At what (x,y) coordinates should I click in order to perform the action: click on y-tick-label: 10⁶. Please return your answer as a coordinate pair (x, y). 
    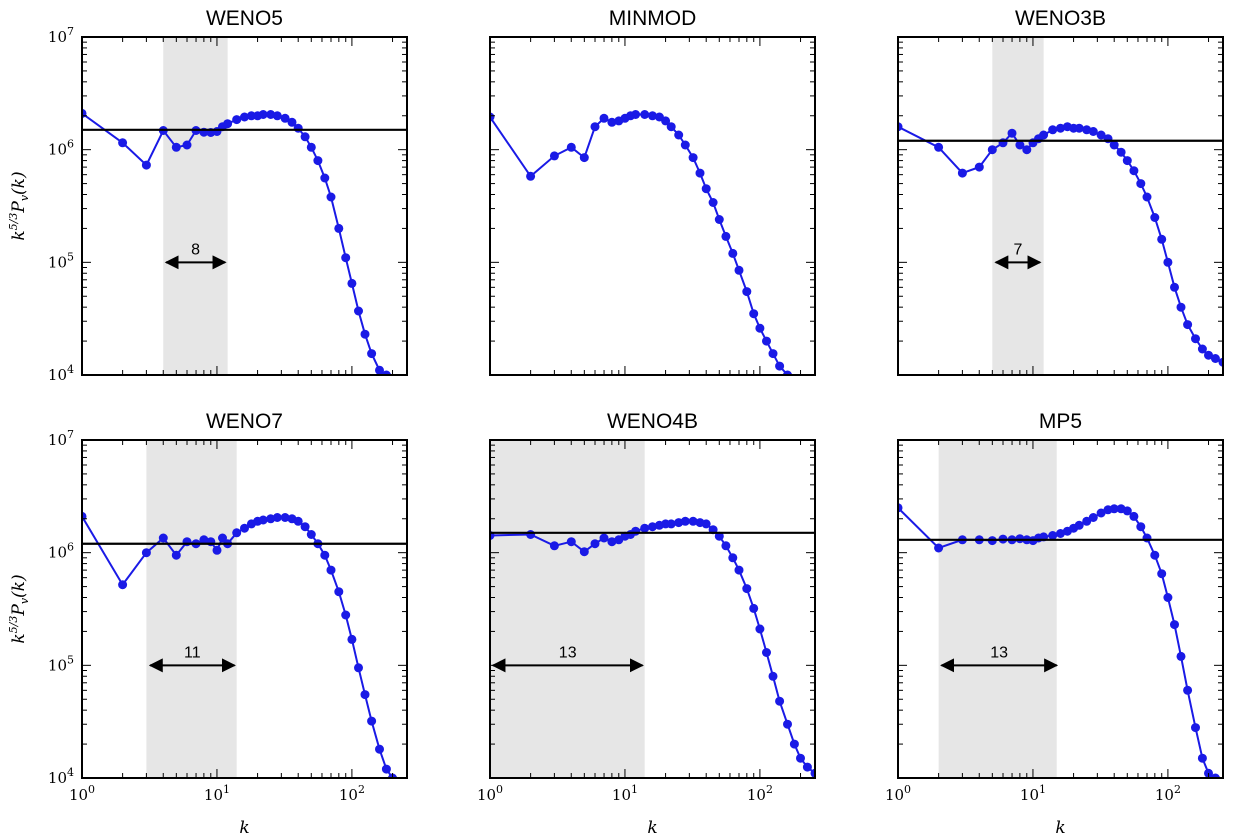
    Looking at the image, I should click on (61, 551).